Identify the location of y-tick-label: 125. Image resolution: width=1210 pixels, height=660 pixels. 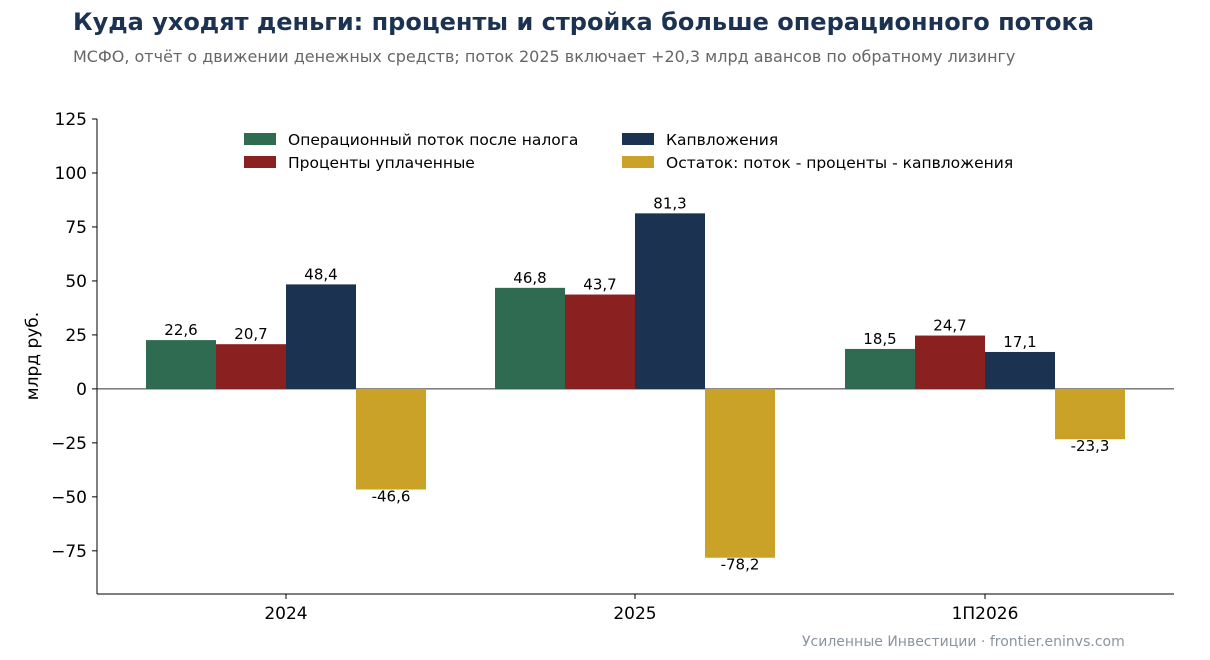
(71, 120).